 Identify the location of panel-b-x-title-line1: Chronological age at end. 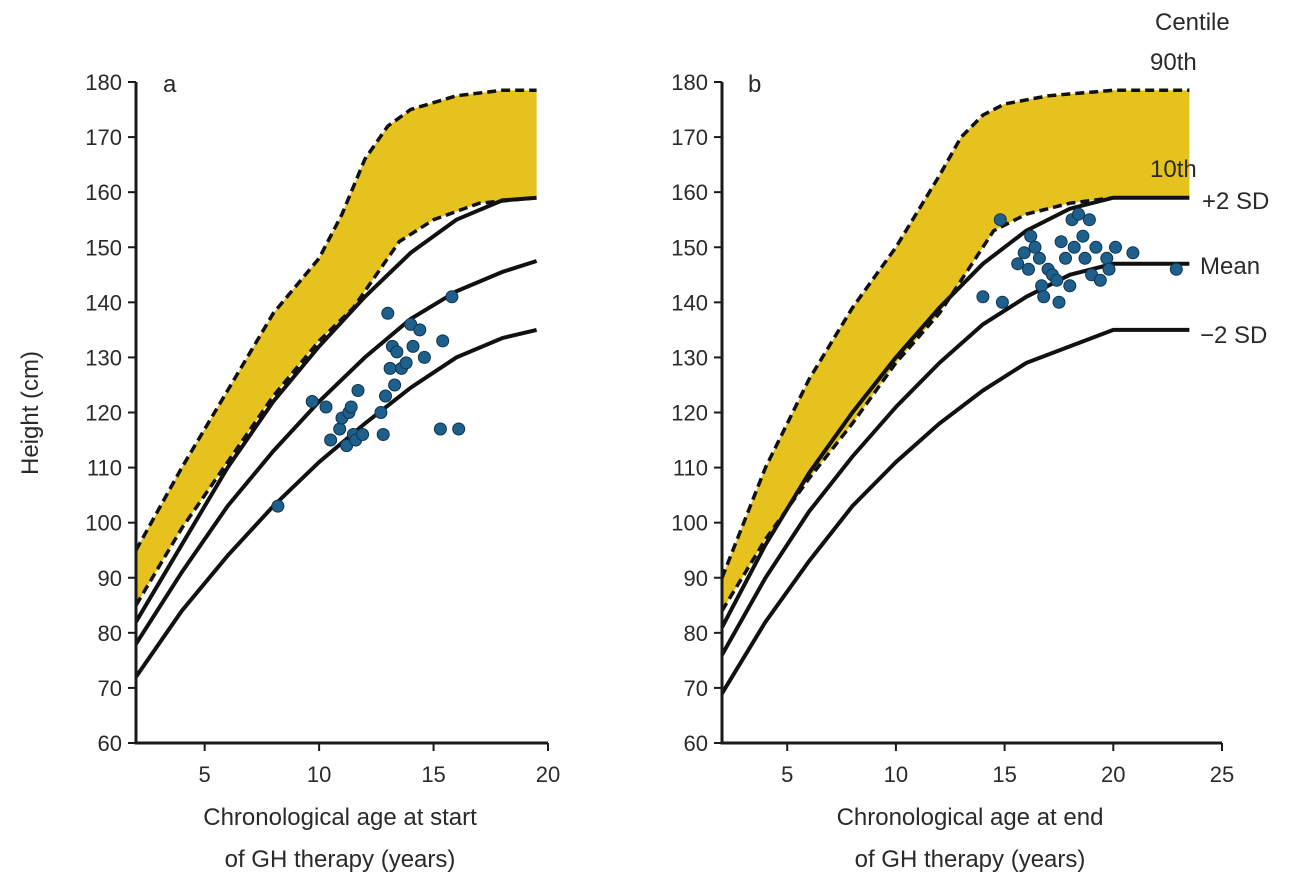
(970, 817).